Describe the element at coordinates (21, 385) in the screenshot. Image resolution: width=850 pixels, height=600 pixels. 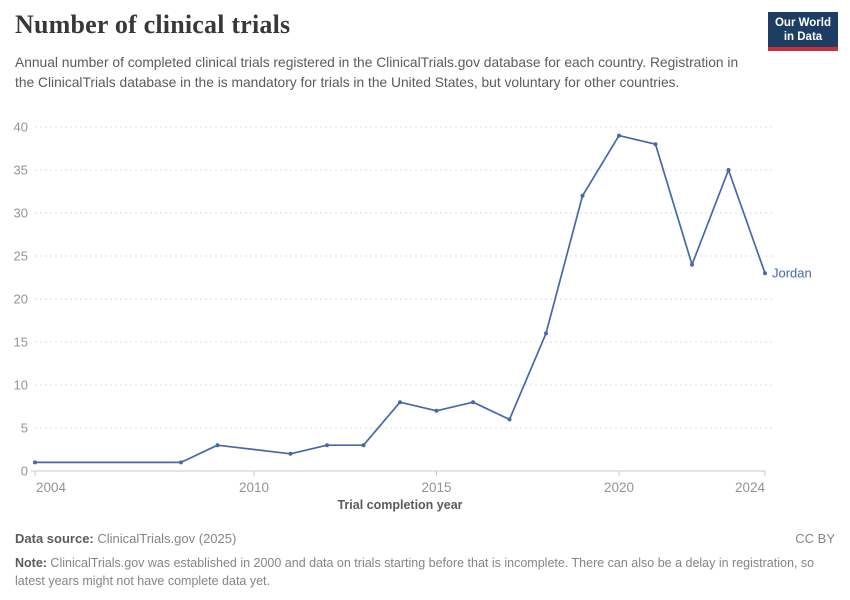
I see `y-tick-label: 10` at that location.